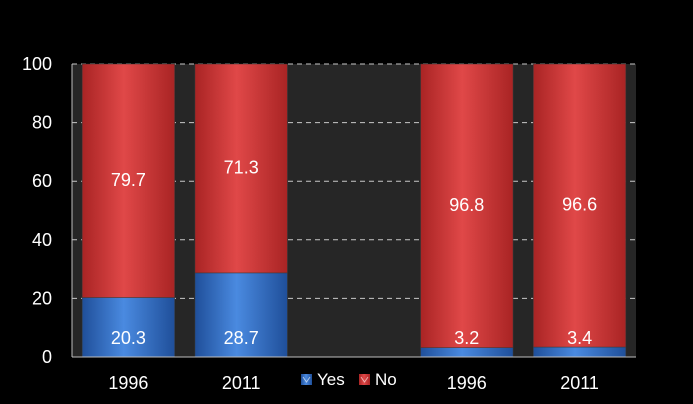 This screenshot has width=693, height=404. Describe the element at coordinates (47, 210) in the screenshot. I see `y-axis: 0 20 40 60 80 100` at that location.